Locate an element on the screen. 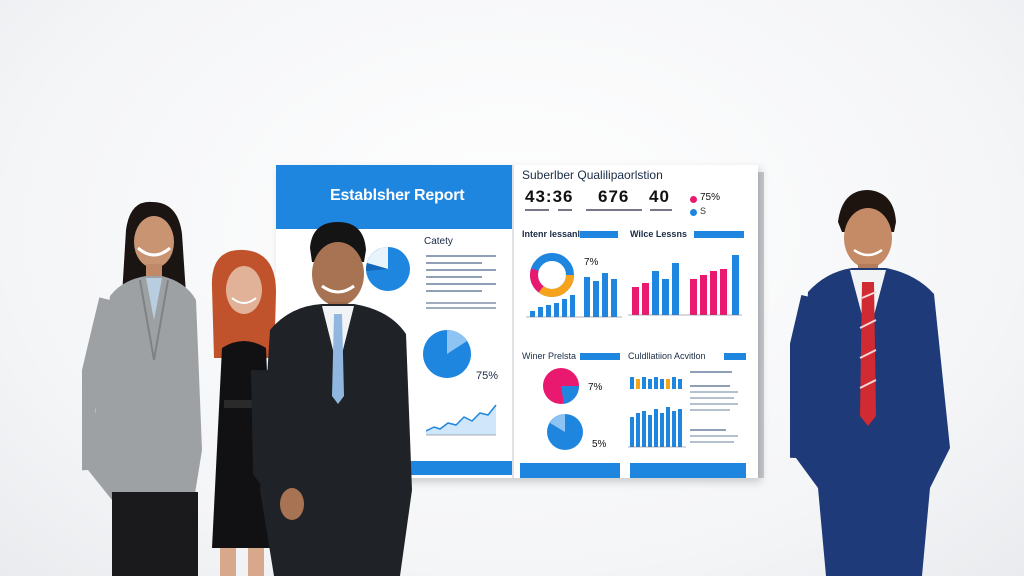 The width and height of the screenshot is (1024, 576). pink-pie-chart is located at coordinates (561, 386).